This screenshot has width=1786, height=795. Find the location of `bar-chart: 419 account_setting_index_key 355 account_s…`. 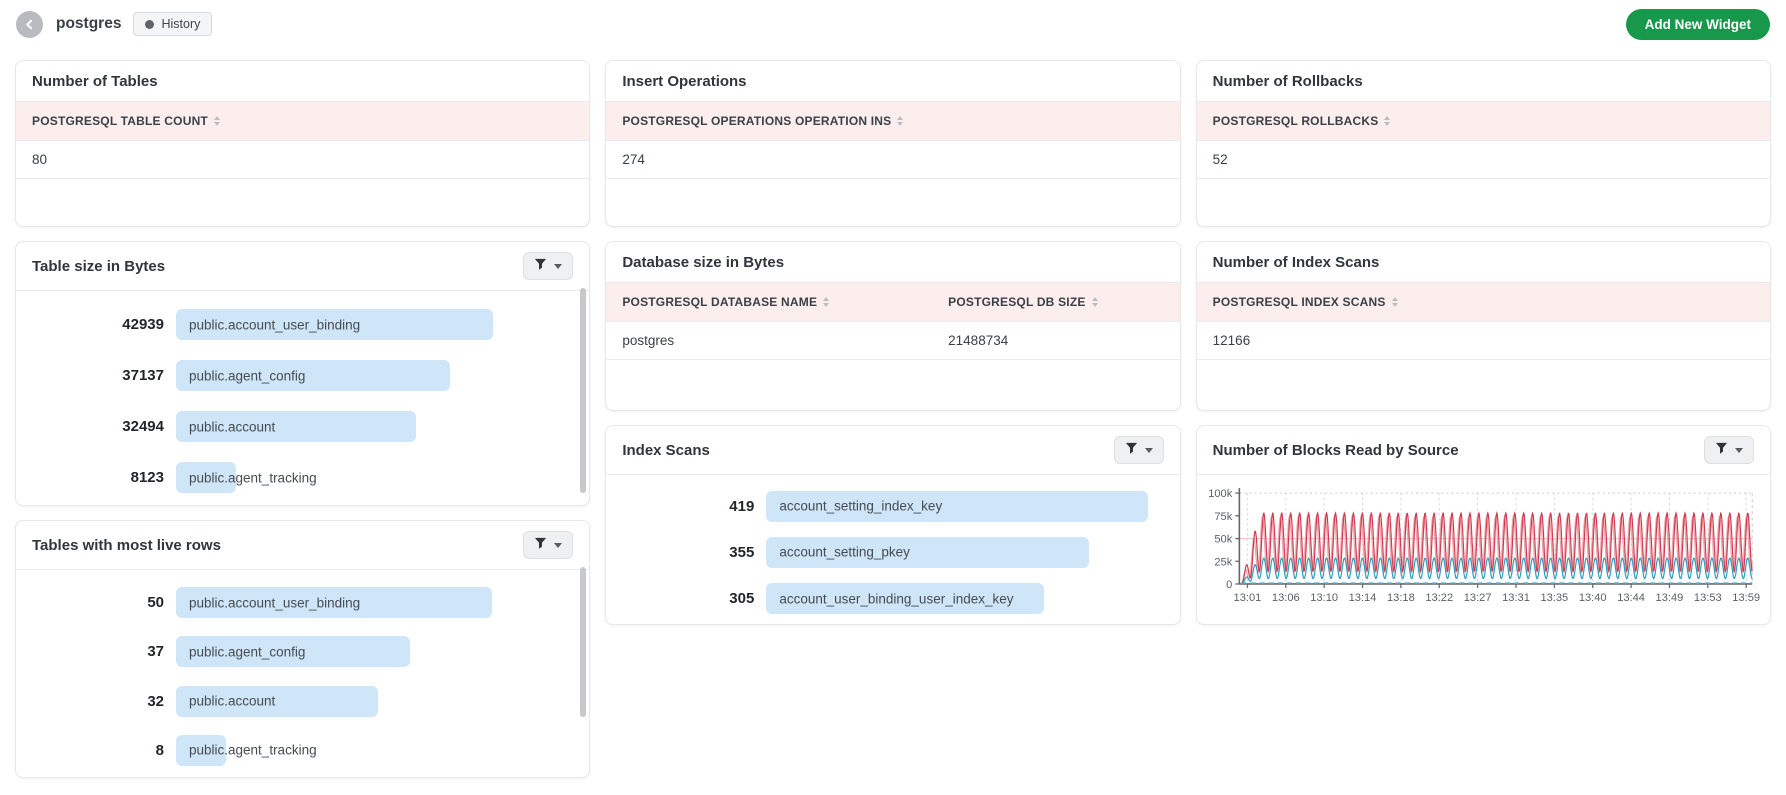

bar-chart: 419 account_setting_index_key 355 account_s… is located at coordinates (892, 549).